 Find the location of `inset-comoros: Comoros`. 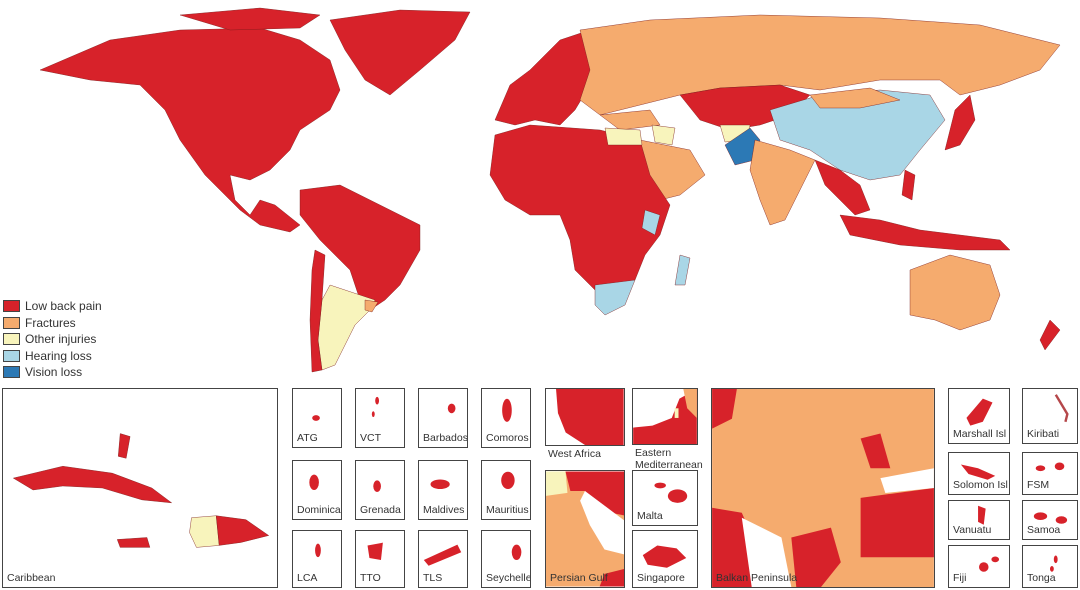

inset-comoros: Comoros is located at coordinates (506, 418).